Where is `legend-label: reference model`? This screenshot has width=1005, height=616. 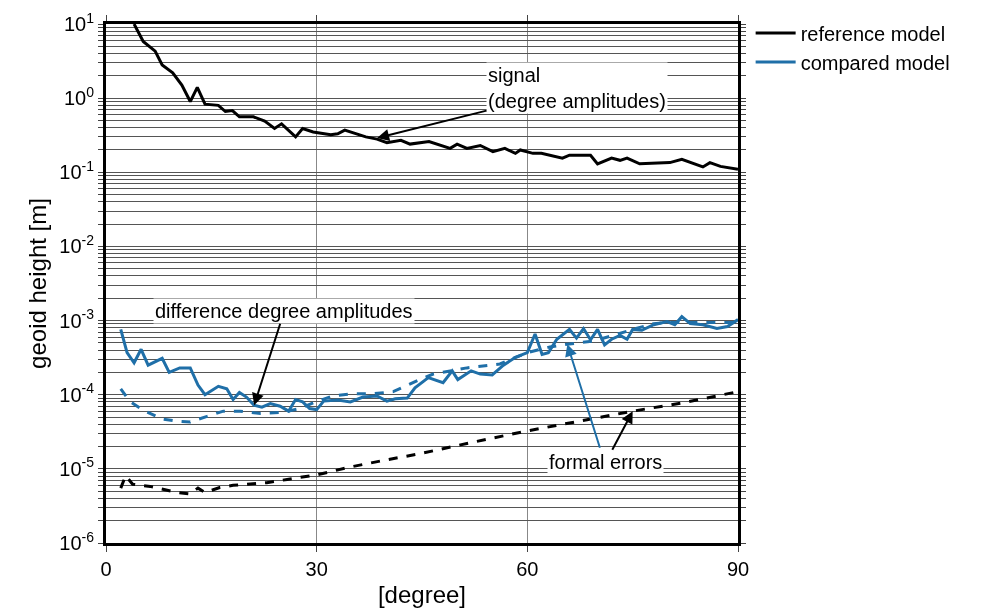 legend-label: reference model is located at coordinates (873, 33).